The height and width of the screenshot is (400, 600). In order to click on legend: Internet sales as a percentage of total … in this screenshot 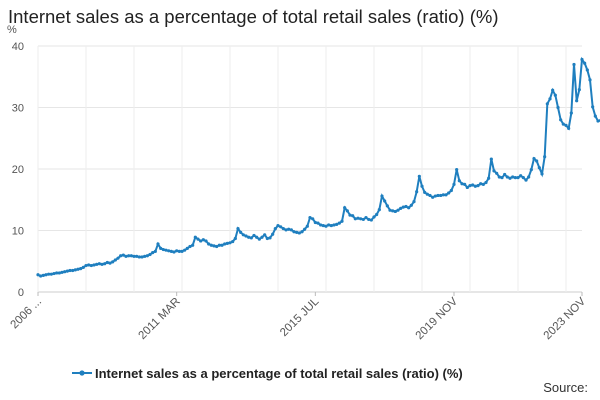, I will do `click(267, 373)`.